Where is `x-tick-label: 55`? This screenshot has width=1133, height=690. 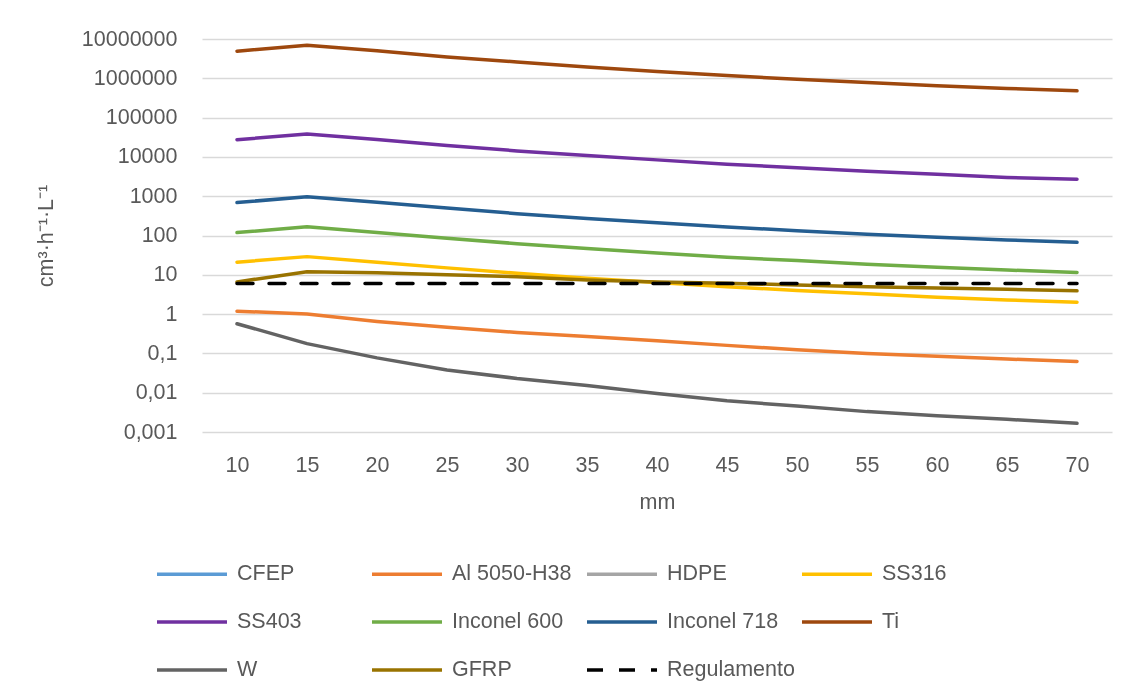 x-tick-label: 55 is located at coordinates (867, 464).